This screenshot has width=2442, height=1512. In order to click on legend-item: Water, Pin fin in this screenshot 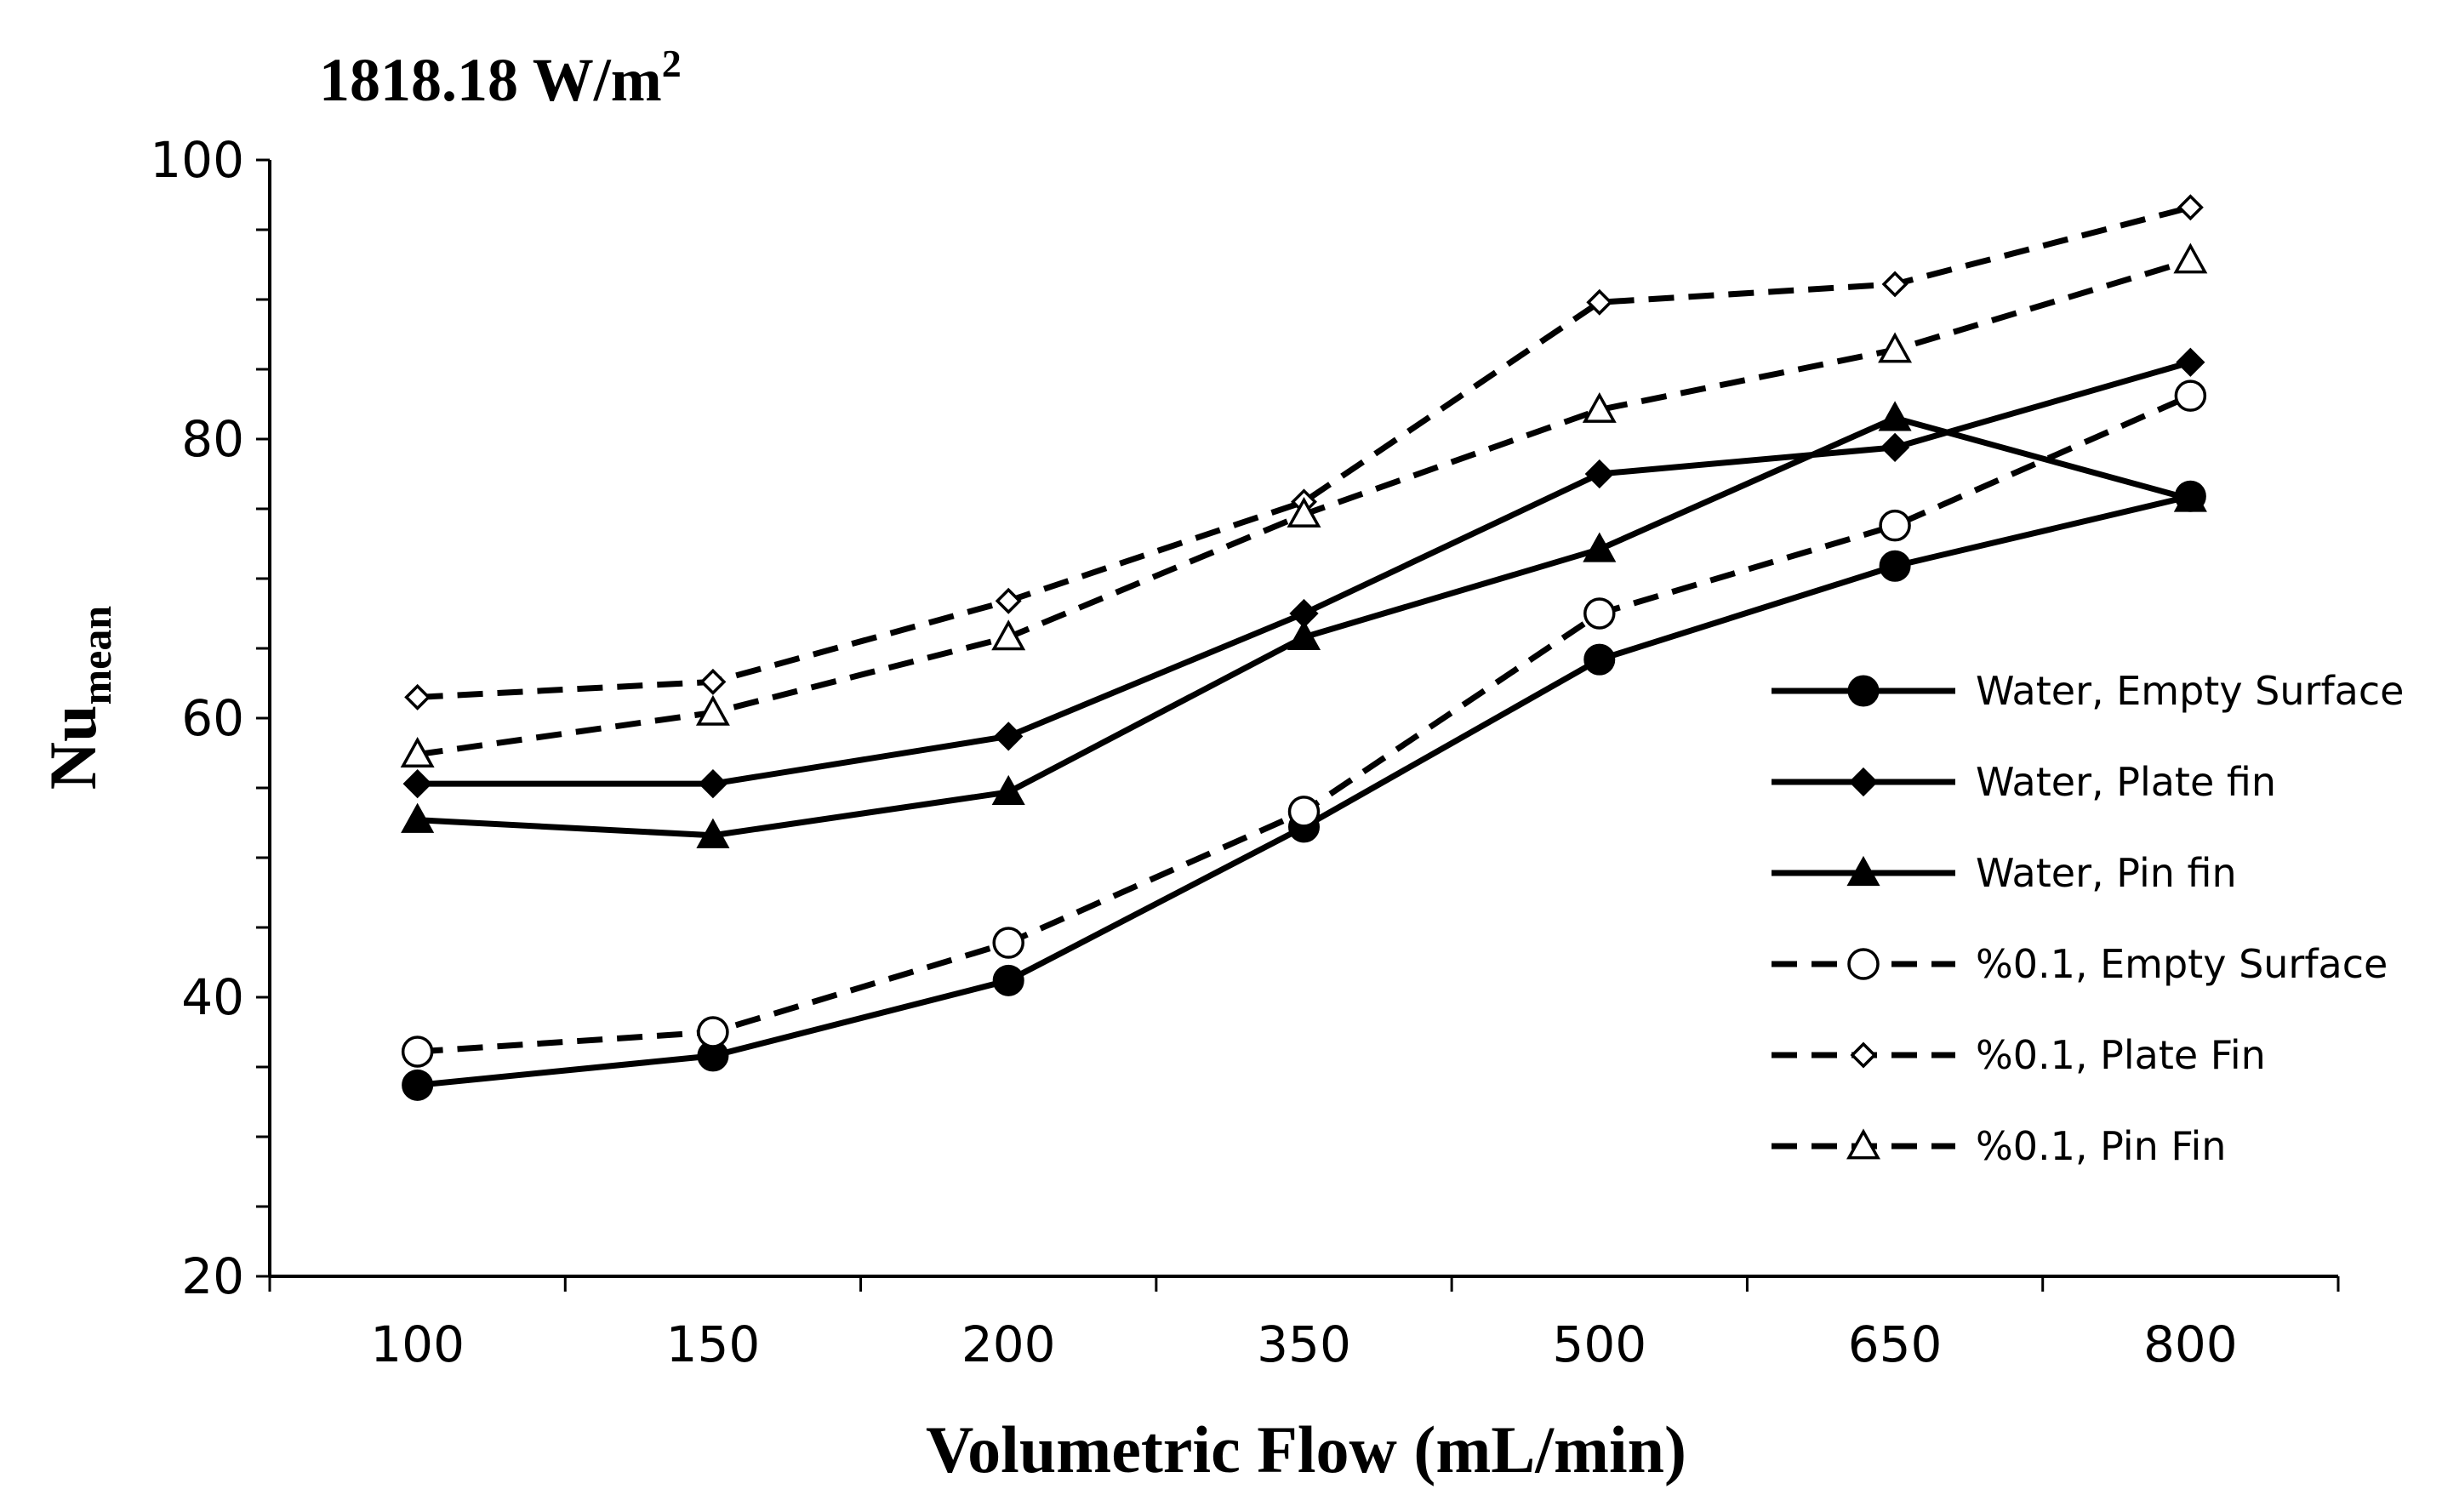, I will do `click(2004, 873)`.